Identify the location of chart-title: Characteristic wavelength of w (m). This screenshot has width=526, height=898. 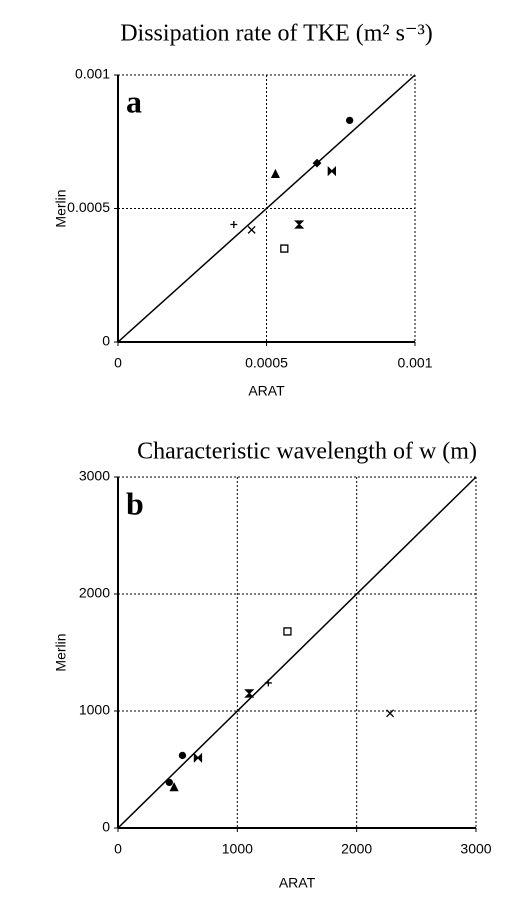
(307, 452).